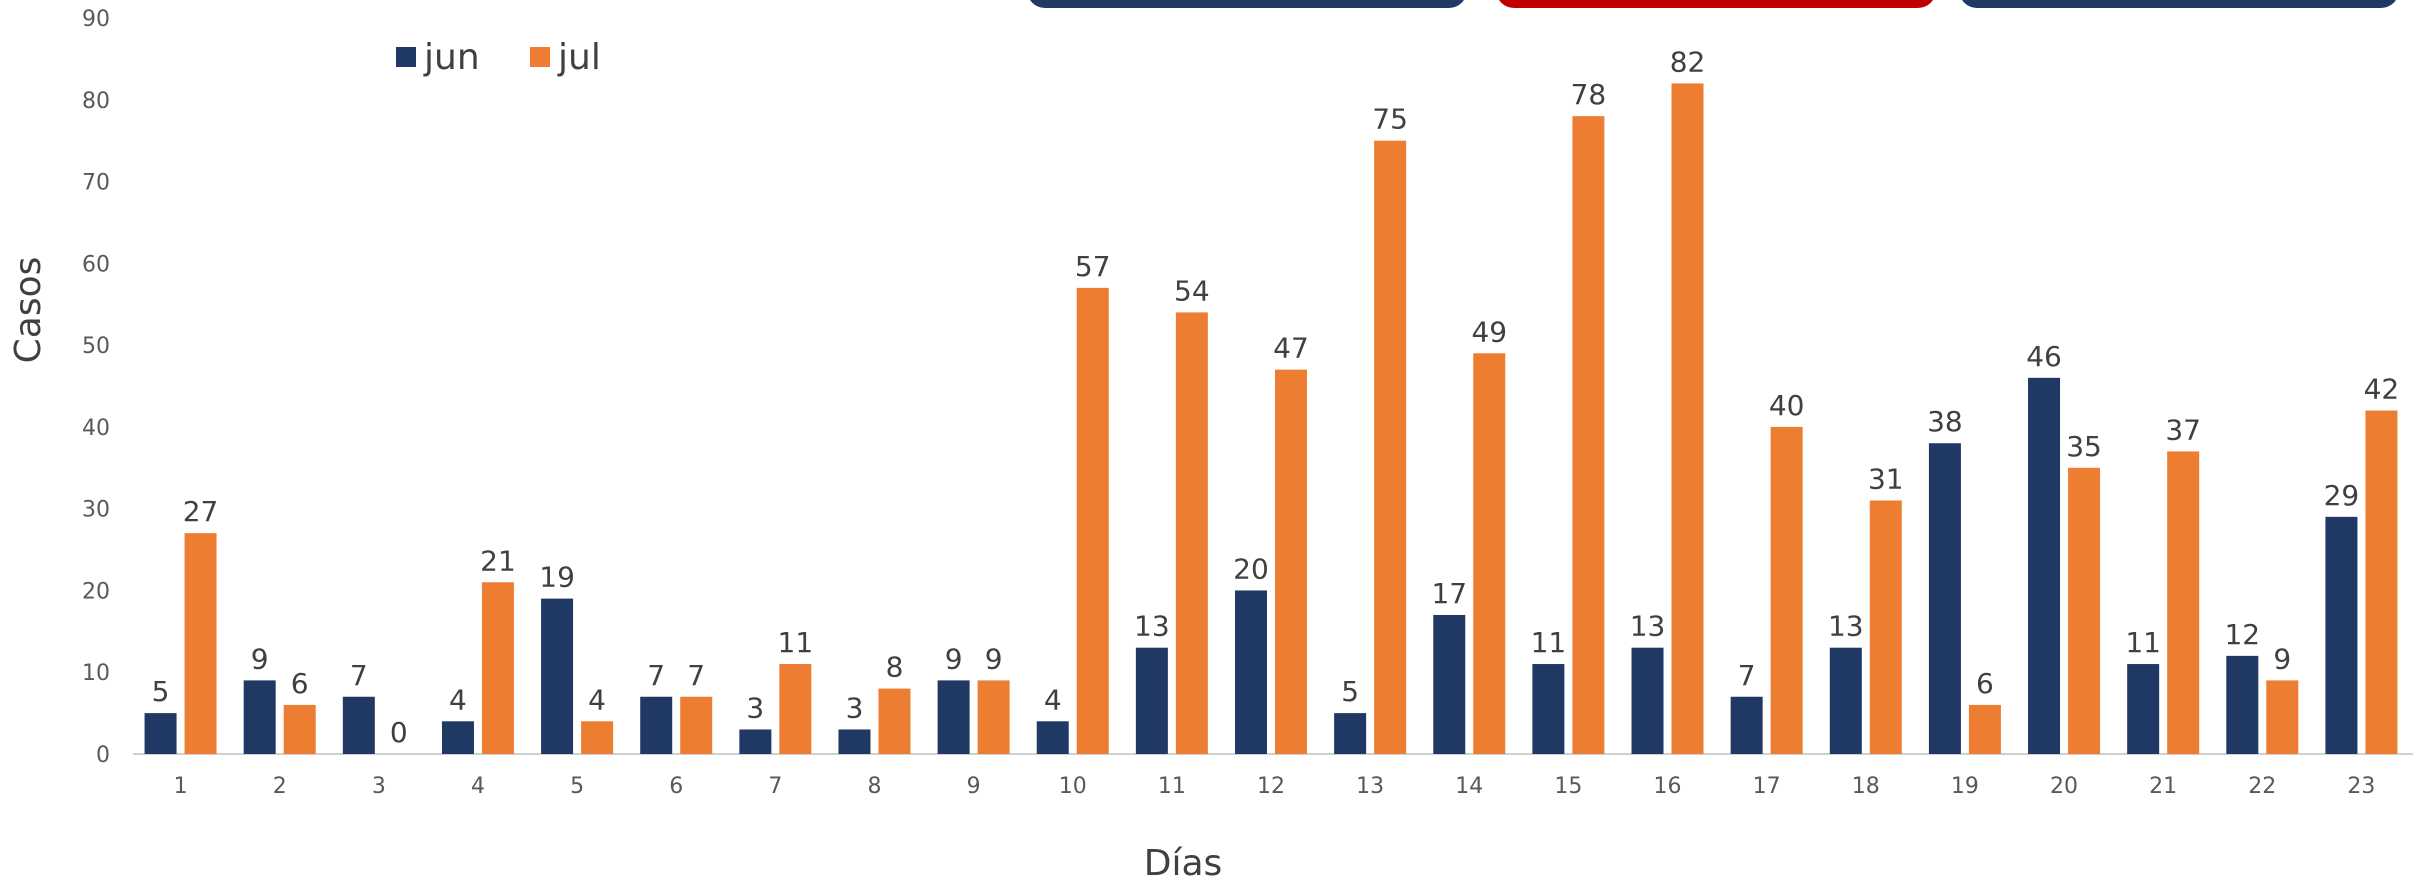 This screenshot has width=2415, height=879. Describe the element at coordinates (96, 183) in the screenshot. I see `y-tick-label: 70` at that location.